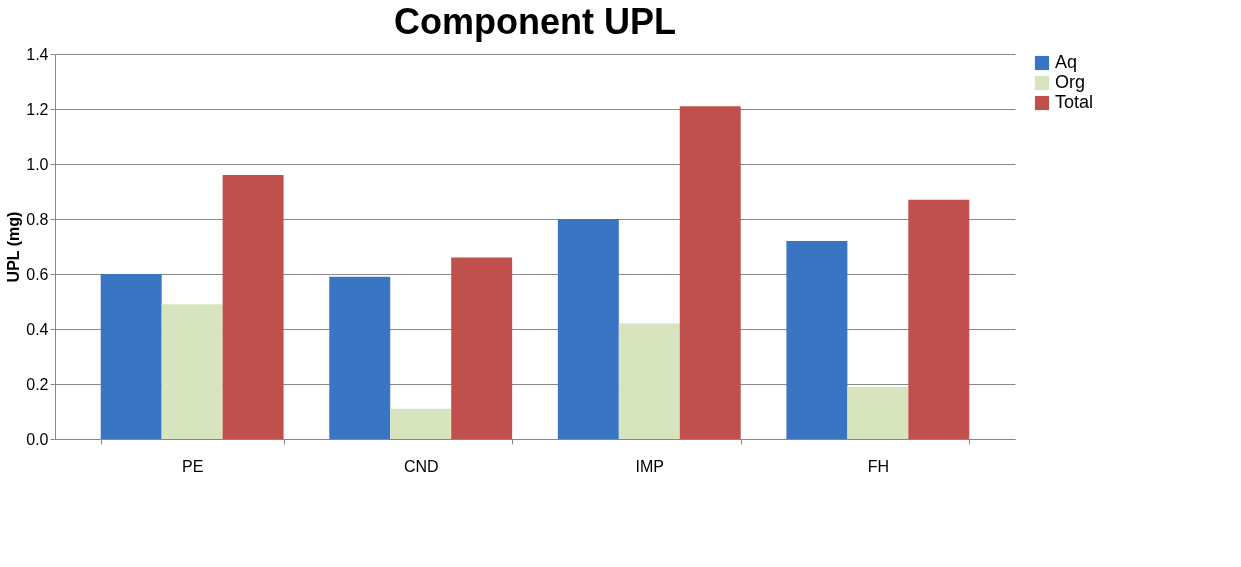 Image resolution: width=1241 pixels, height=567 pixels. What do you see at coordinates (421, 466) in the screenshot?
I see `x-tick-label: CND` at bounding box center [421, 466].